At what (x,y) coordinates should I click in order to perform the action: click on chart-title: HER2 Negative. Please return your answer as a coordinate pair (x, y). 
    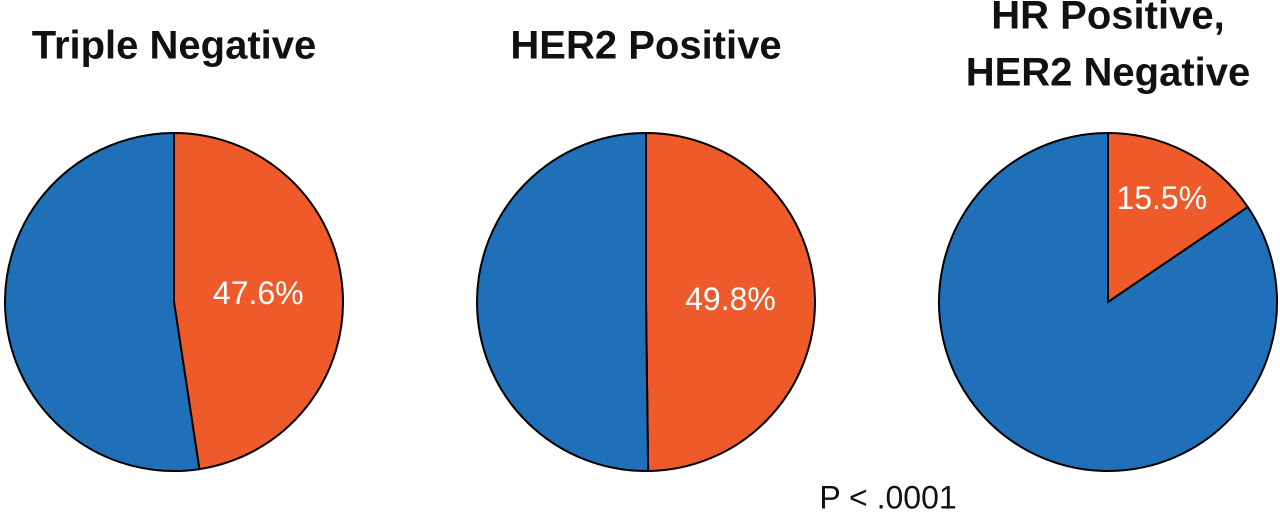
    Looking at the image, I should click on (1108, 73).